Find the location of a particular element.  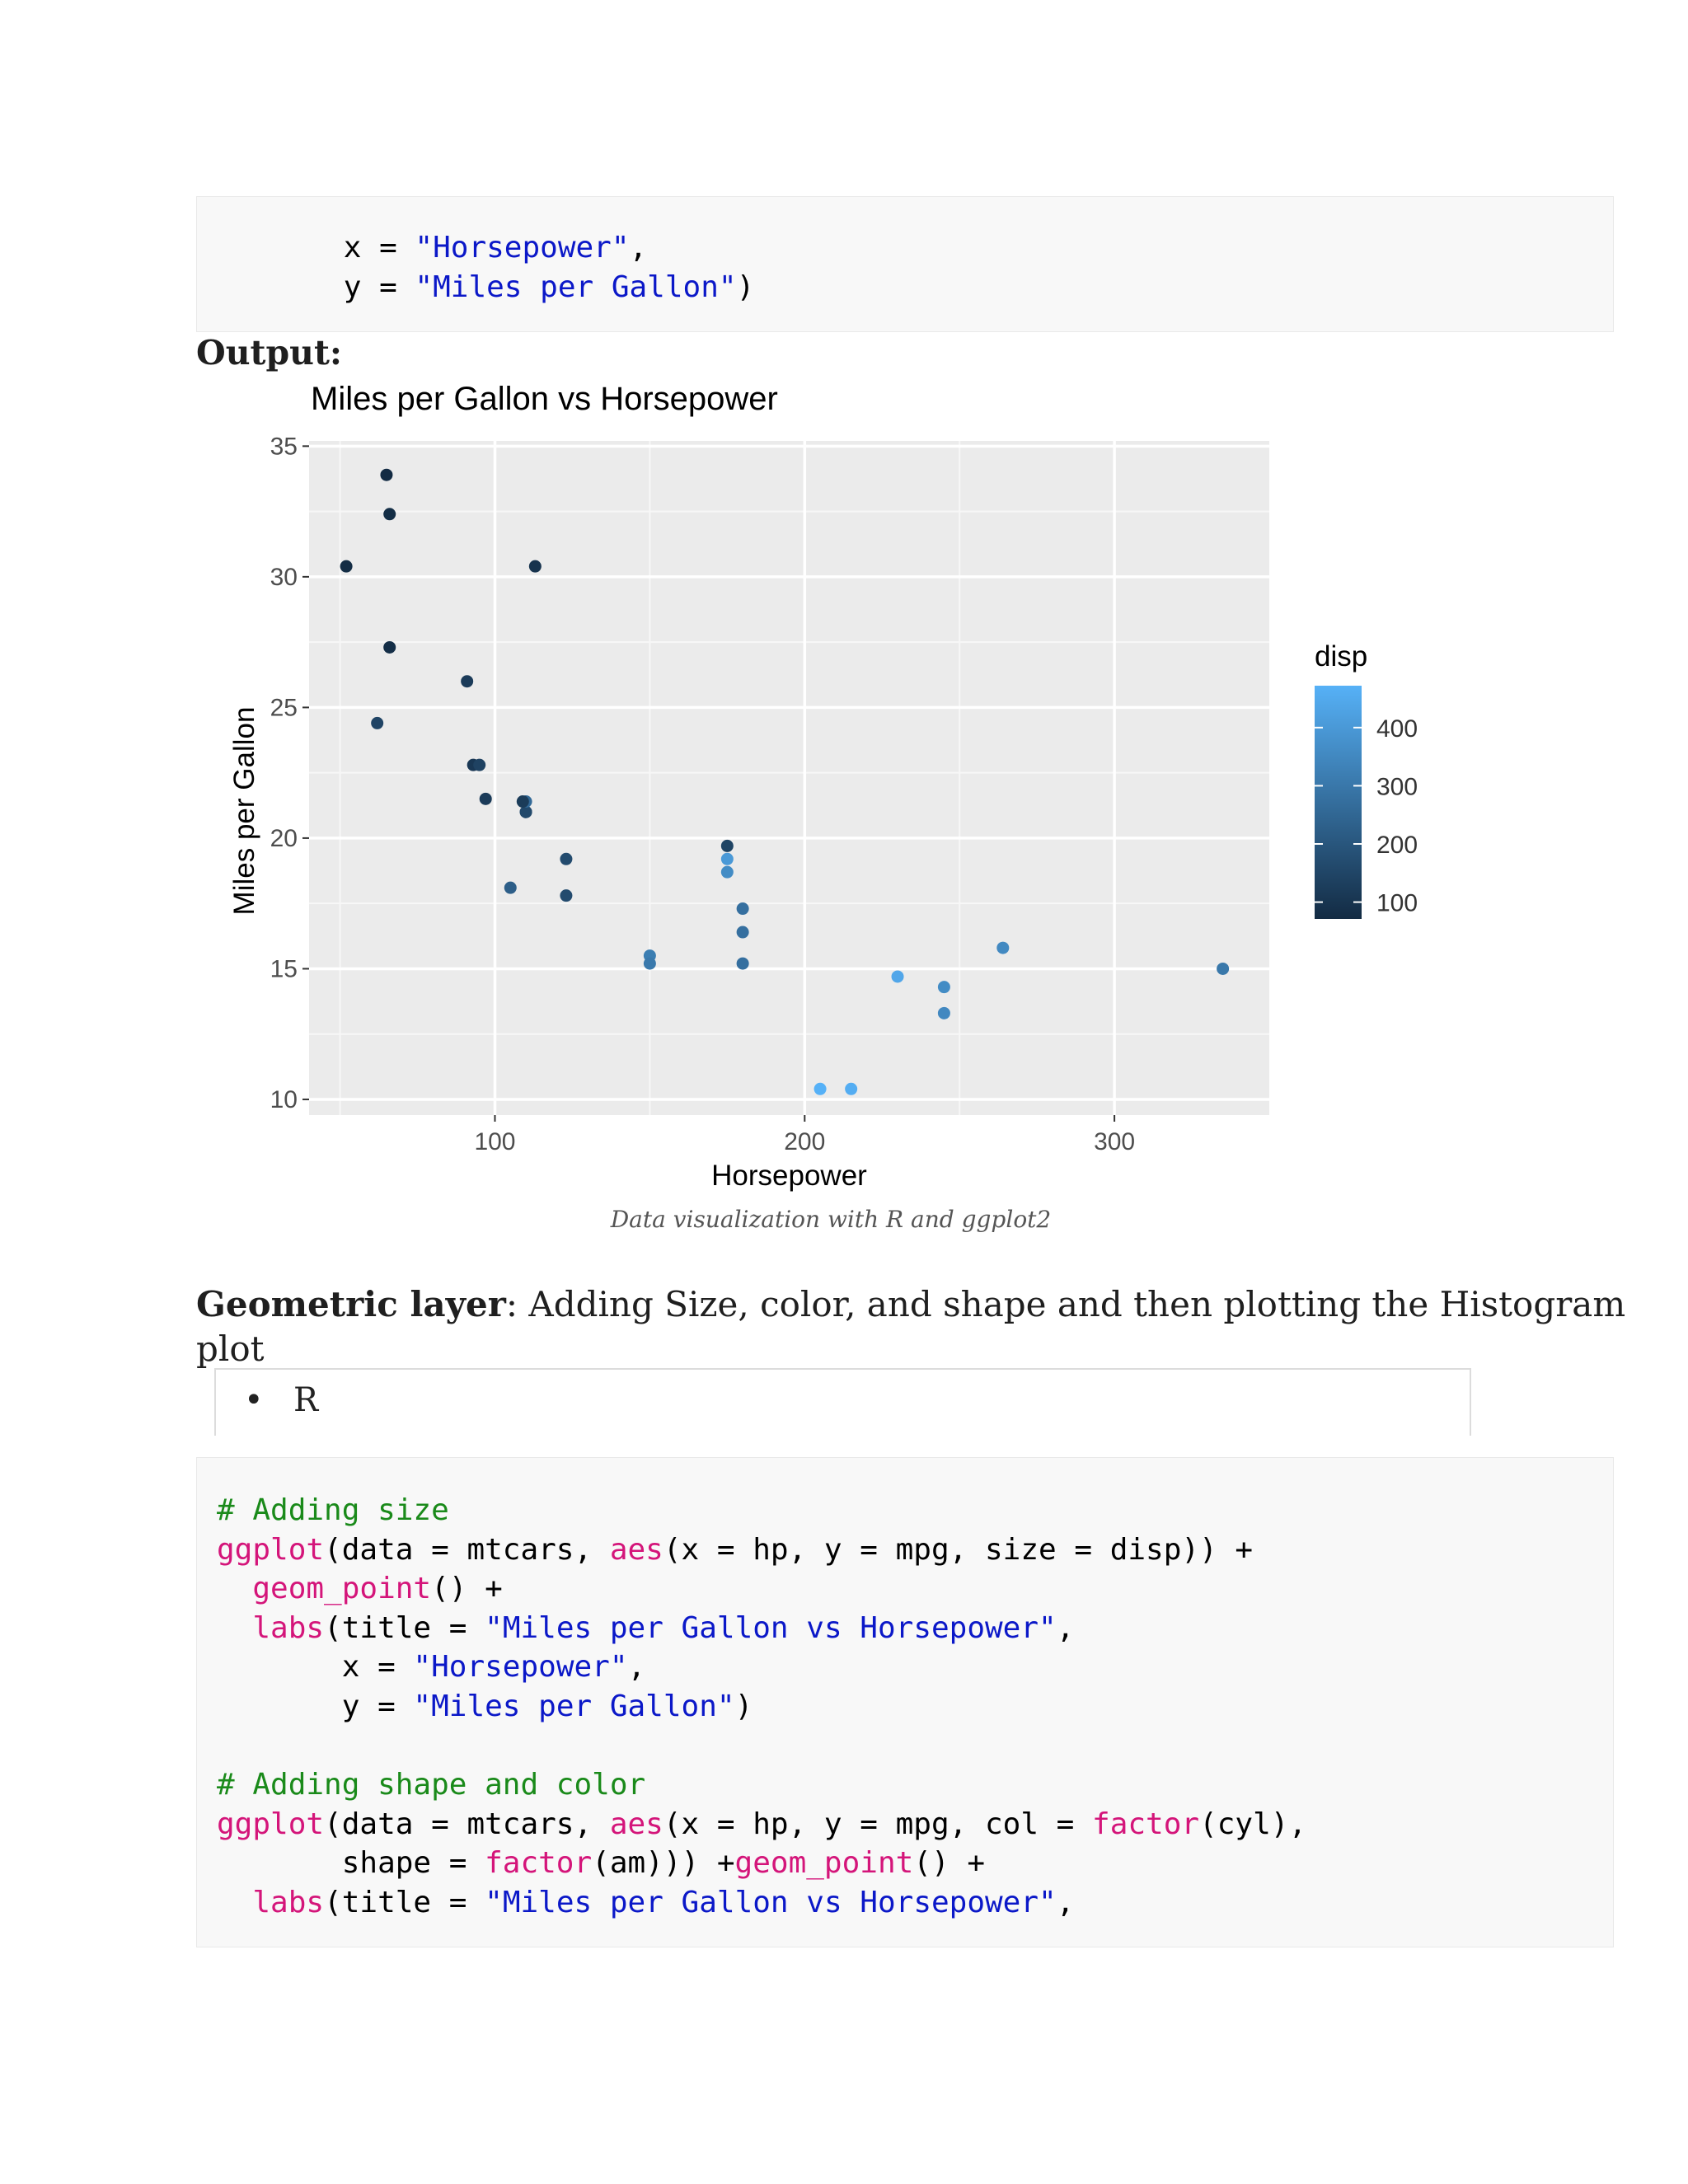

legend-title: disp is located at coordinates (1341, 656).